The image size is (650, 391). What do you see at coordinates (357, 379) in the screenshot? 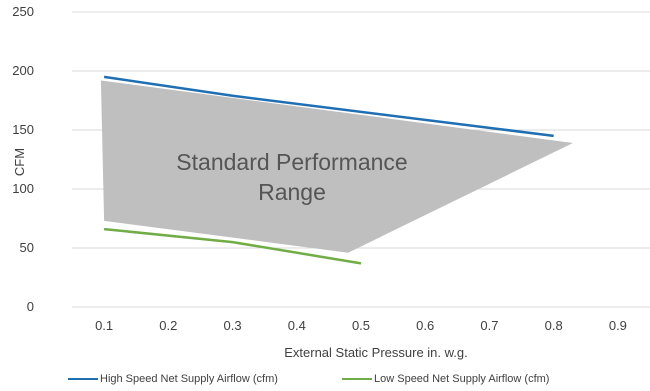
I see `legend-swatch-low-speed` at bounding box center [357, 379].